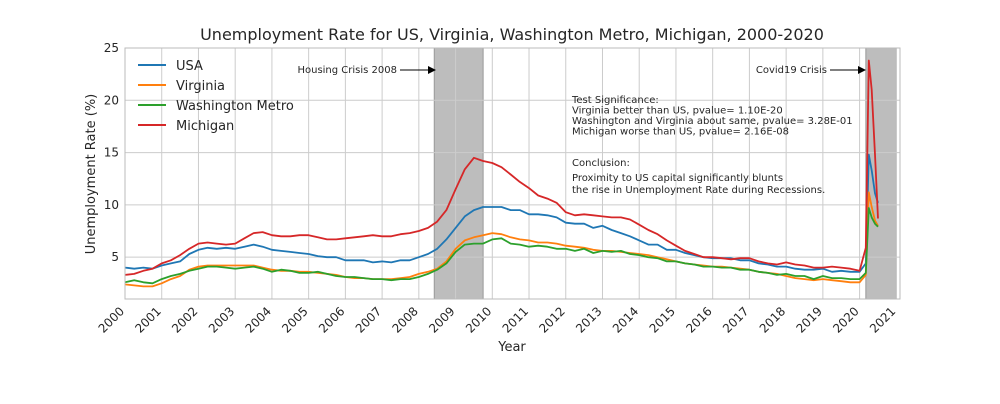  Describe the element at coordinates (501, 246) in the screenshot. I see `series-line-washington-metro` at that location.